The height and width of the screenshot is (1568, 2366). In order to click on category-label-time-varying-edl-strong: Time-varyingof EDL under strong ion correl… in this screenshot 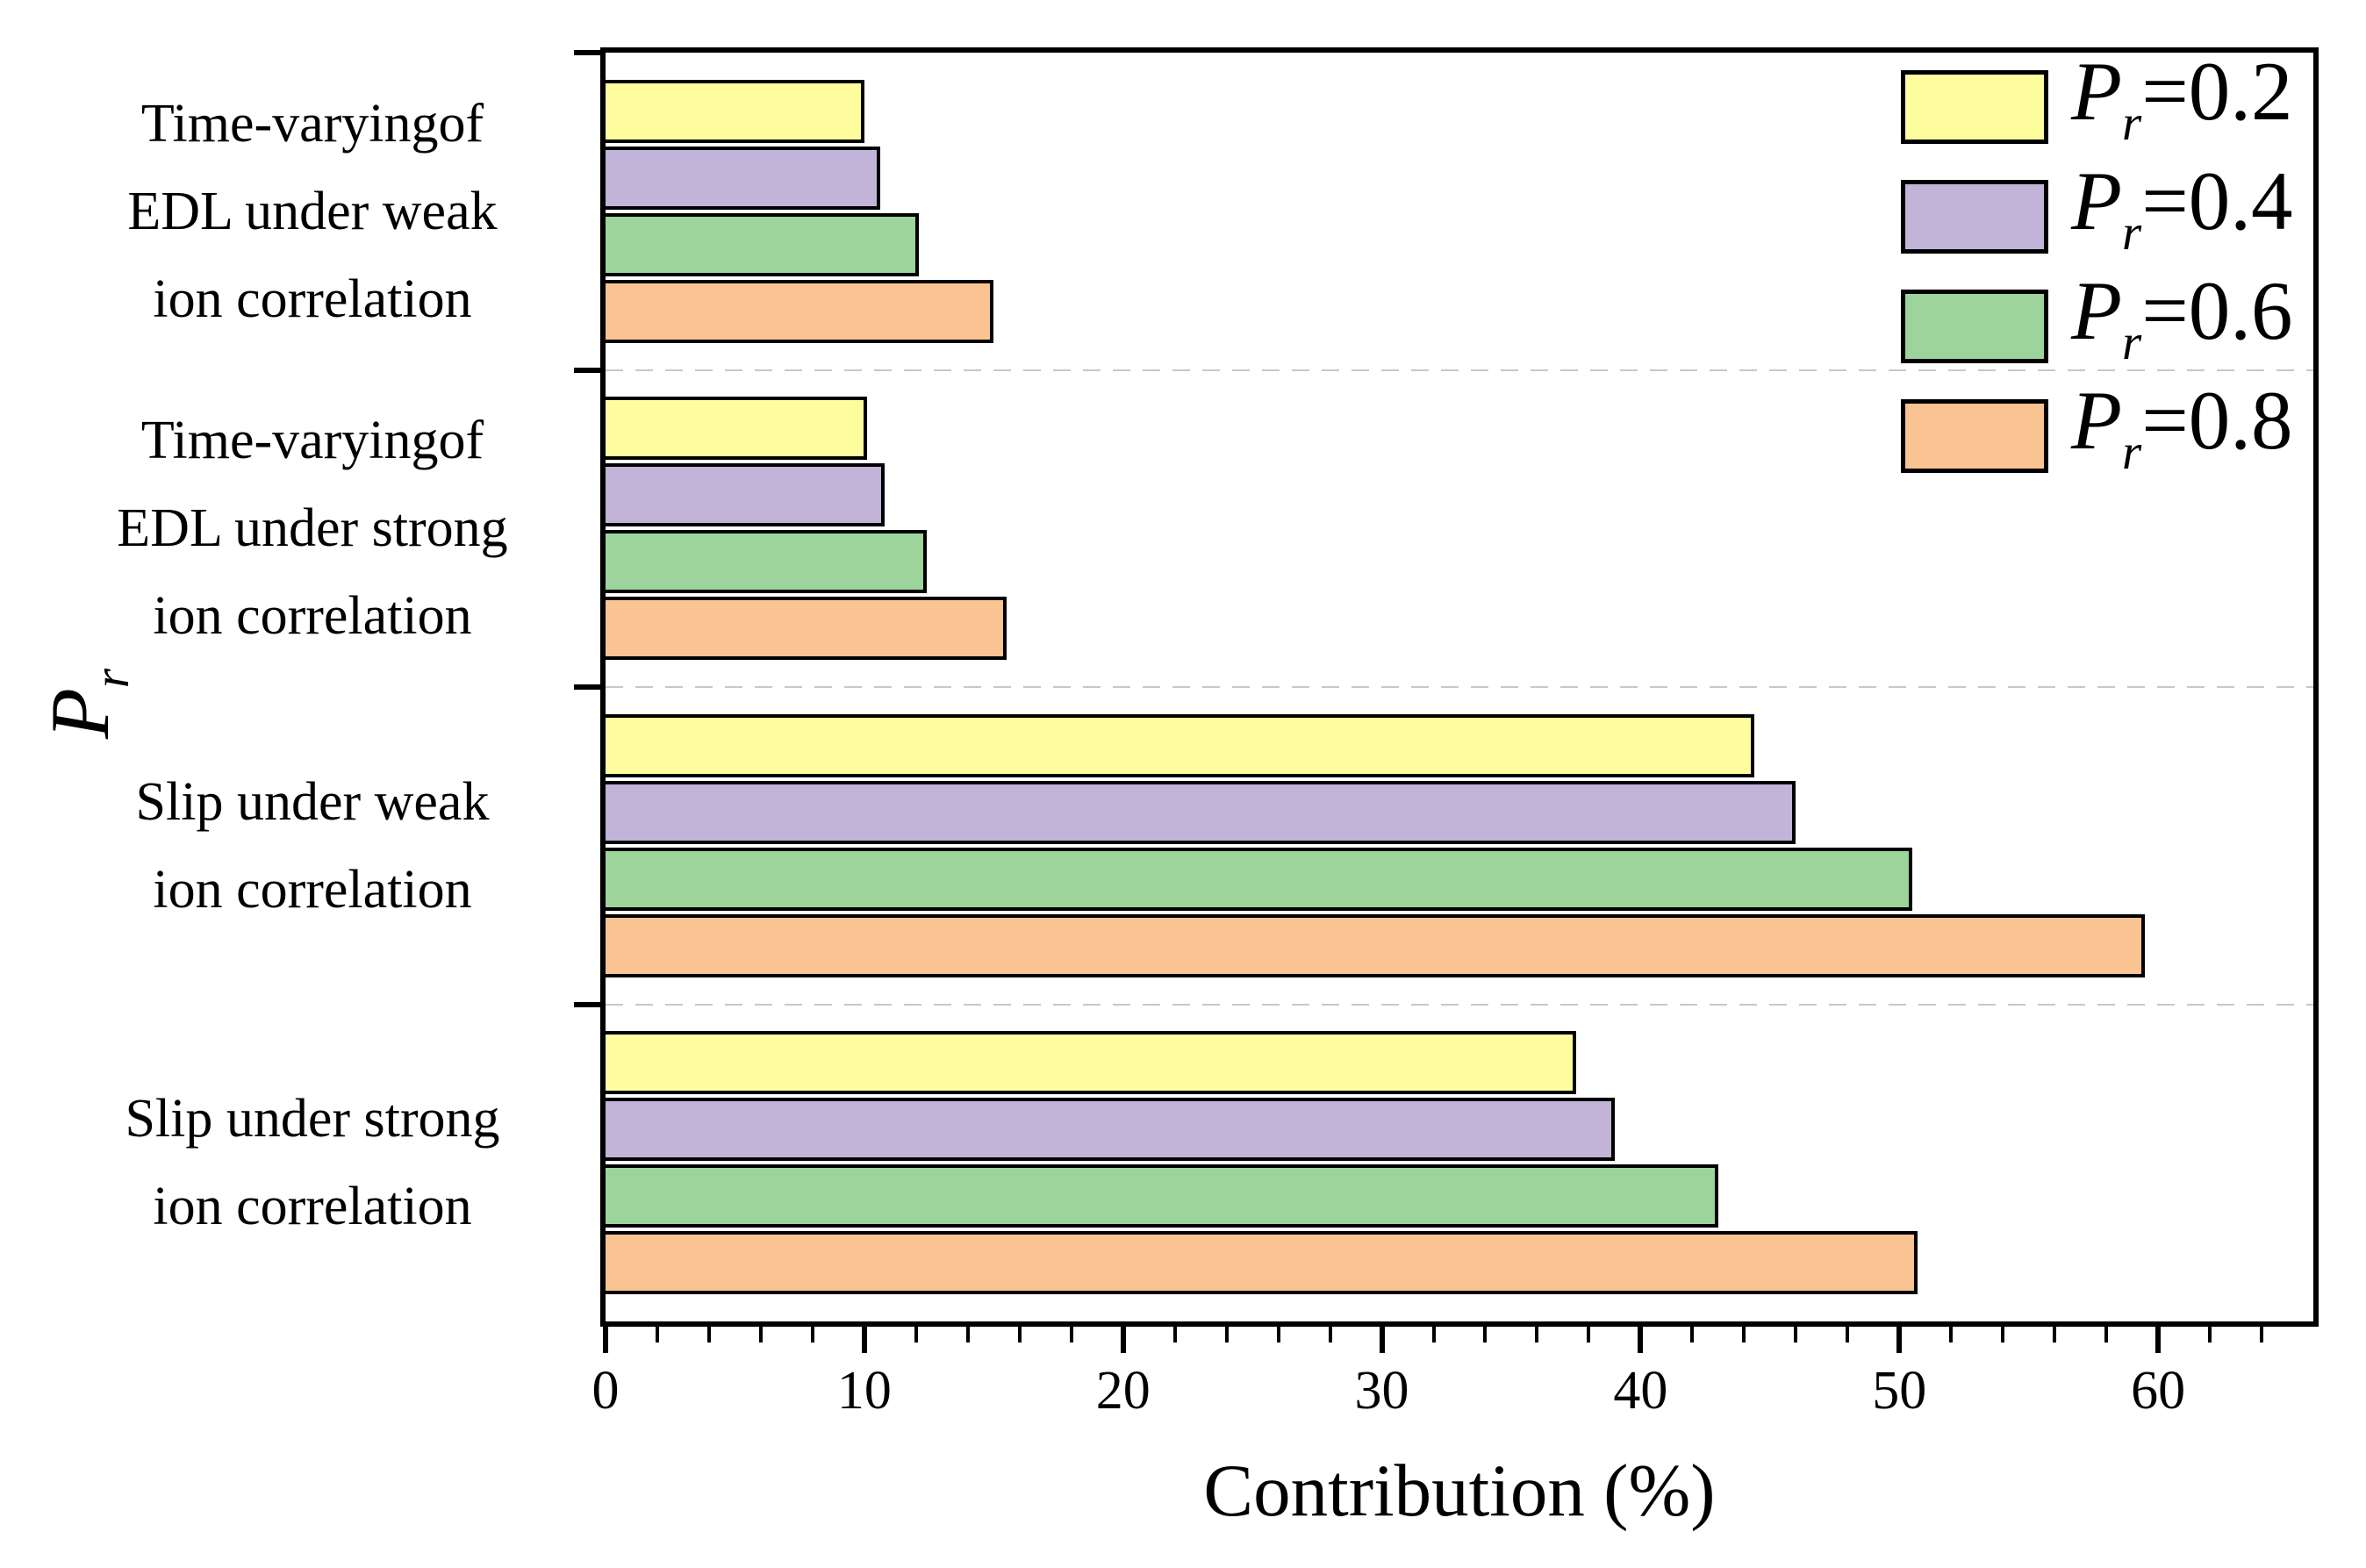, I will do `click(312, 529)`.